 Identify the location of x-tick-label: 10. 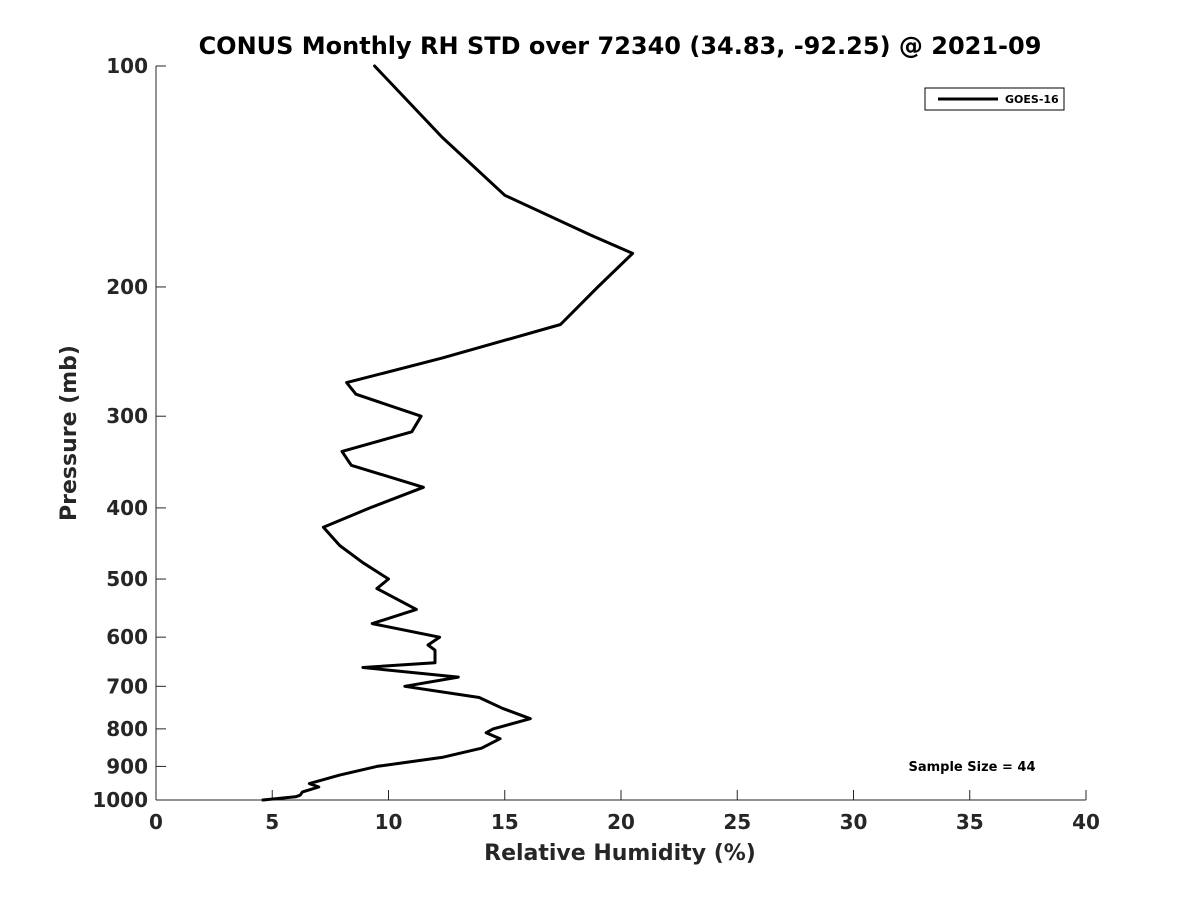
(389, 822).